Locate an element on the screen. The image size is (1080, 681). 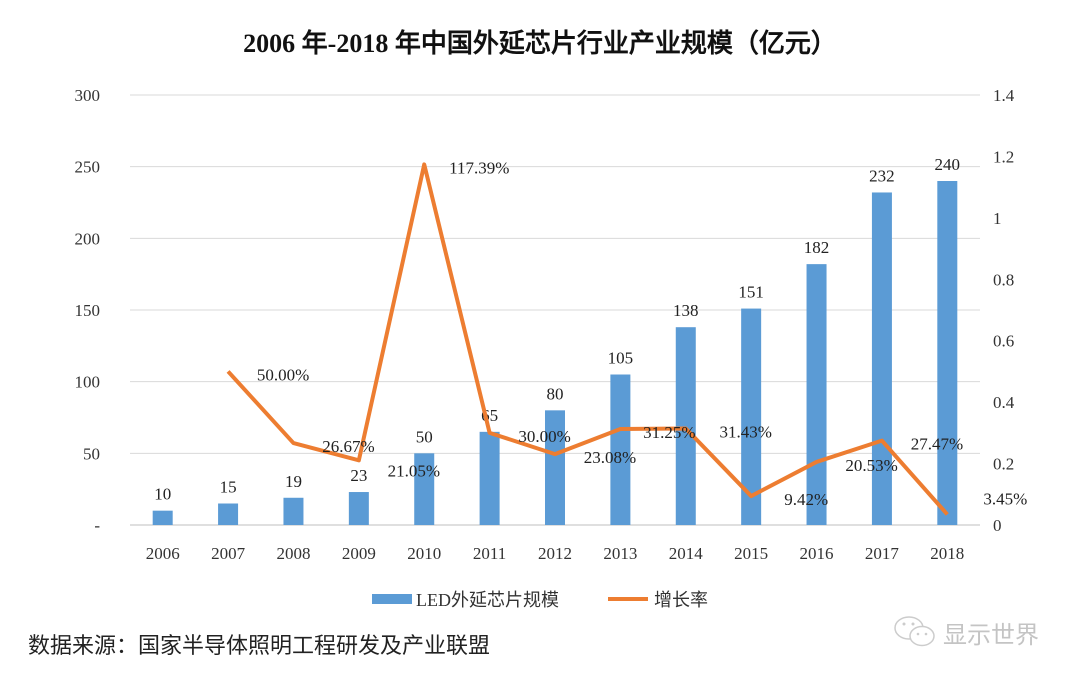
line-data-label: 31.43% is located at coordinates (746, 431).